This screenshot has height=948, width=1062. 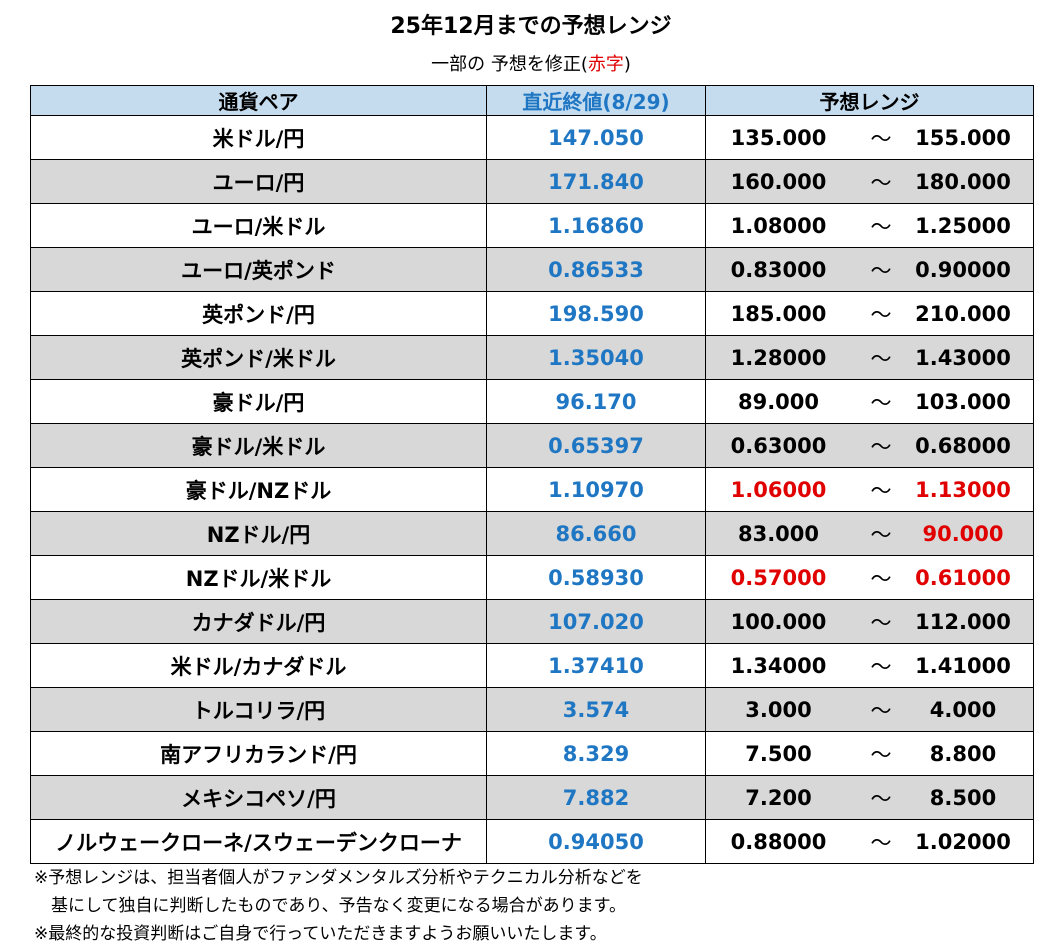 What do you see at coordinates (258, 841) in the screenshot?
I see `pair-cell: ノルウェークローネ/スウェーデンクローナ` at bounding box center [258, 841].